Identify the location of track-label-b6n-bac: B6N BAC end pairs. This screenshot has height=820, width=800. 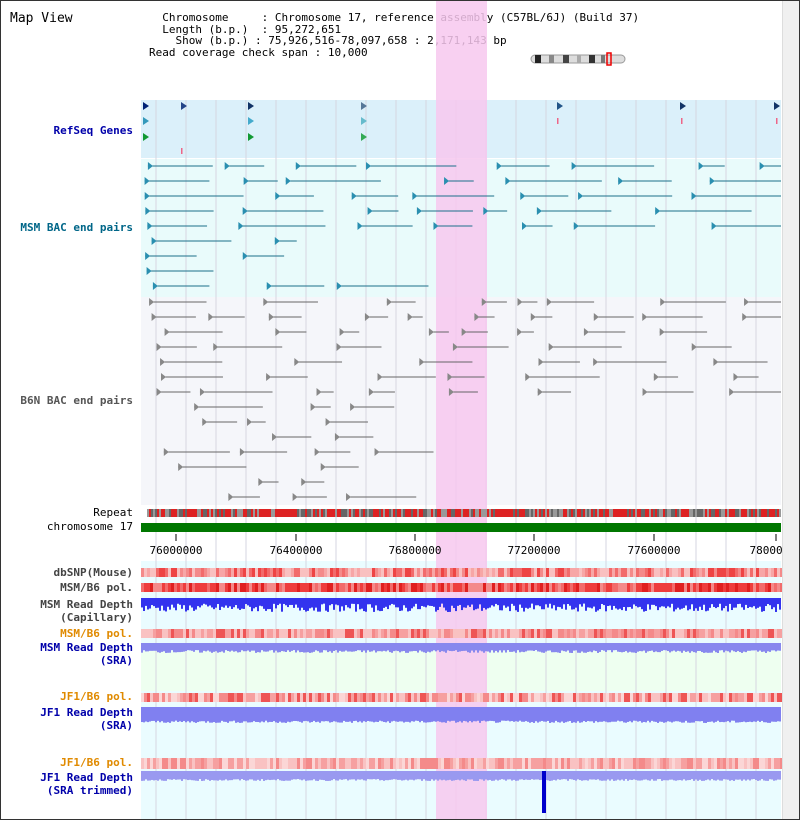
(76, 400).